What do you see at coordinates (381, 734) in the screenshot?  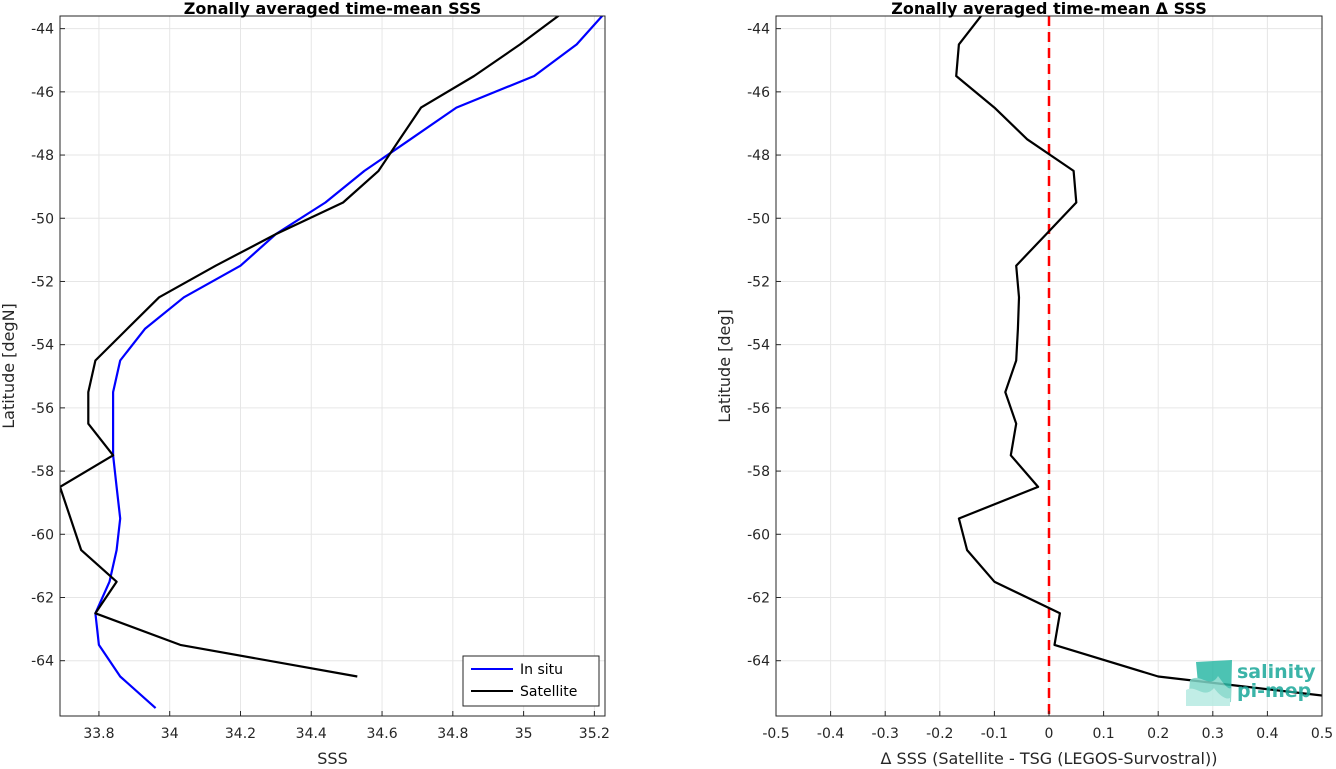 I see `sss-x-tick-label: 34.6` at bounding box center [381, 734].